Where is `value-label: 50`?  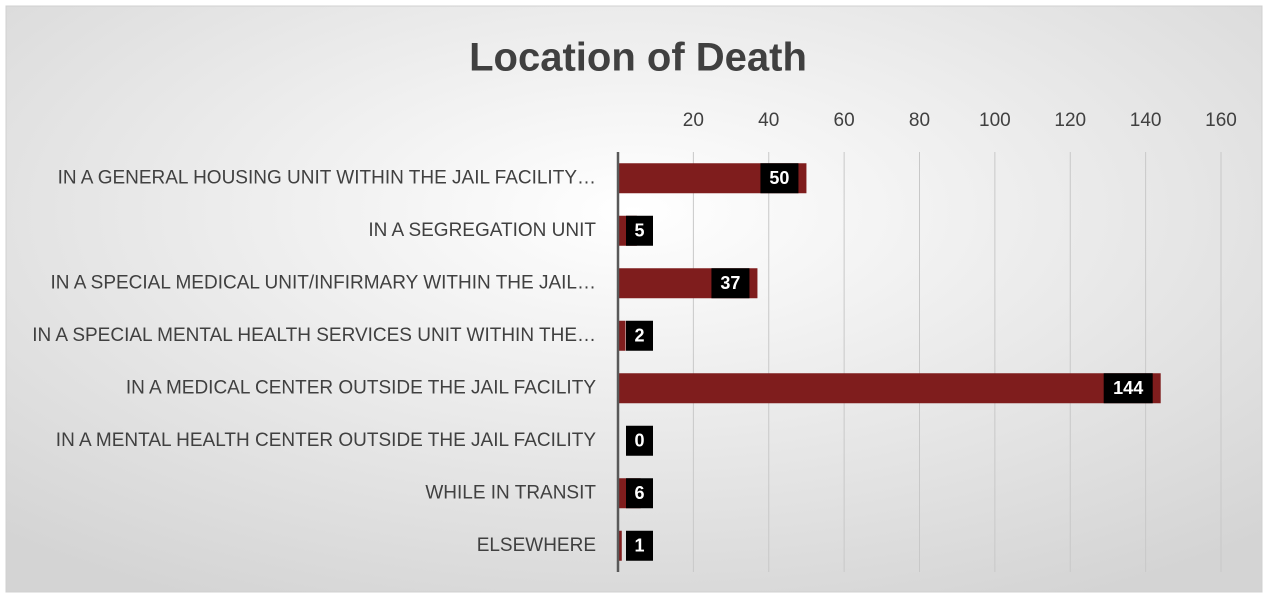 value-label: 50 is located at coordinates (779, 178).